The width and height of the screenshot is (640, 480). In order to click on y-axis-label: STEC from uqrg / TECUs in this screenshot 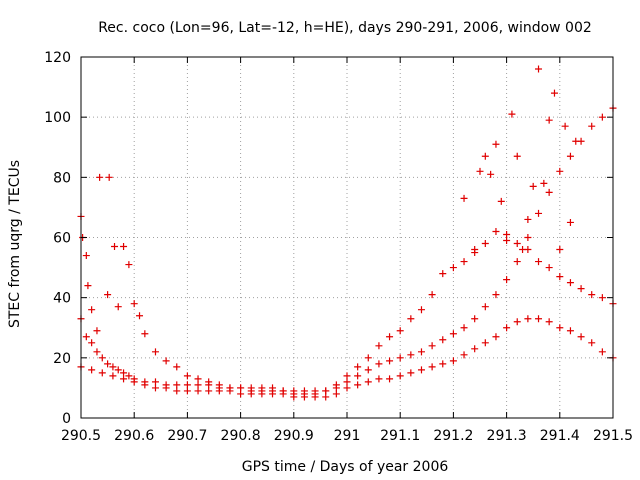, I will do `click(15, 244)`.